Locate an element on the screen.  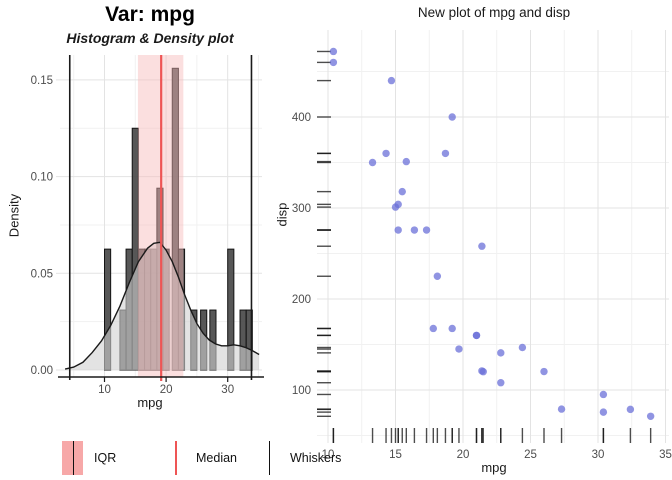
right-x-tick-labels: 10 15 20 25 30 35 is located at coordinates (497, 455).